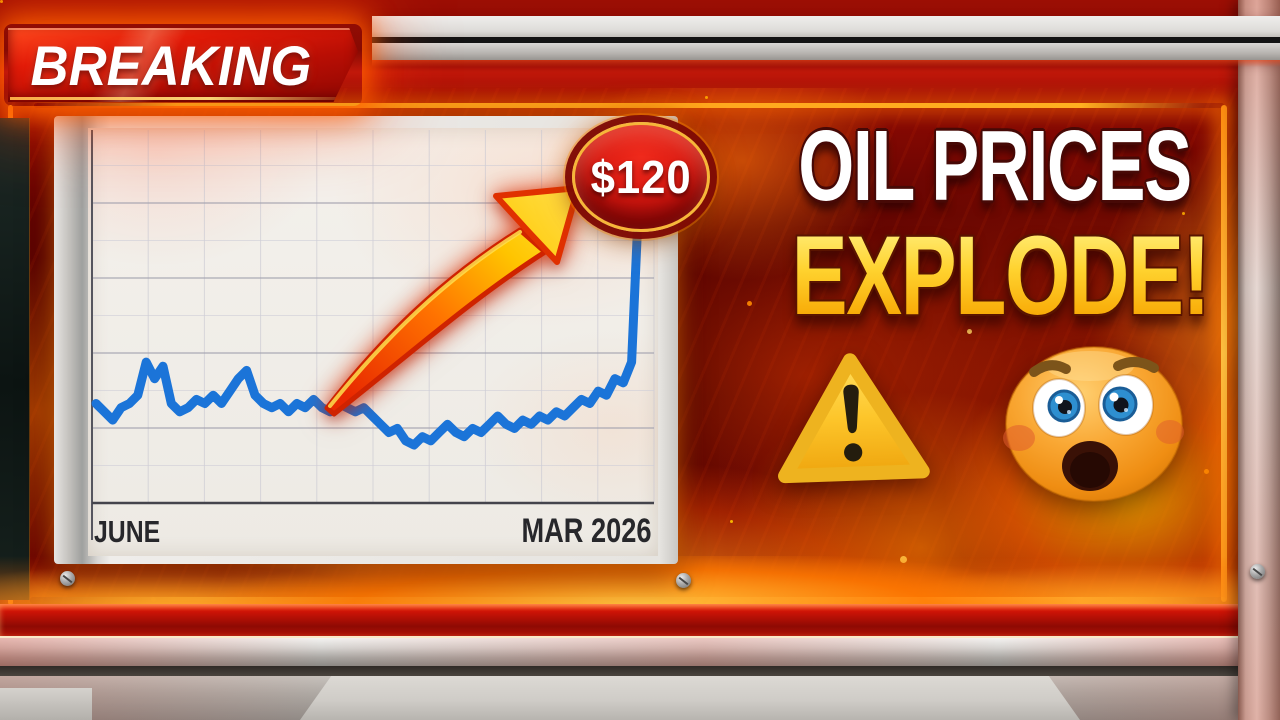 This screenshot has height=720, width=1280. Describe the element at coordinates (690, 698) in the screenshot. I see `desk-slab` at that location.